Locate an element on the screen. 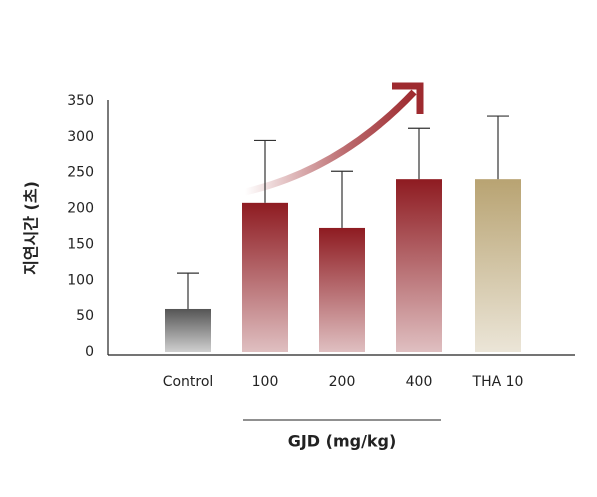 This screenshot has height=497, width=597. y-tick-label: 0 is located at coordinates (89, 352).